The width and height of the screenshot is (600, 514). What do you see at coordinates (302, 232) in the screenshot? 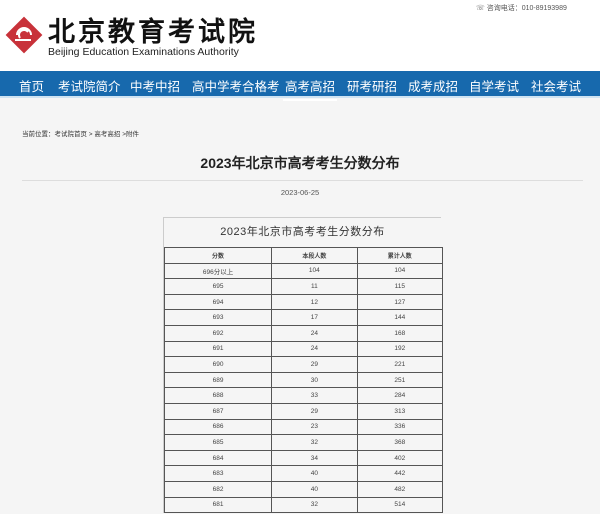
I see `table-caption: 2023年北京市高考考生分数分布` at bounding box center [302, 232].